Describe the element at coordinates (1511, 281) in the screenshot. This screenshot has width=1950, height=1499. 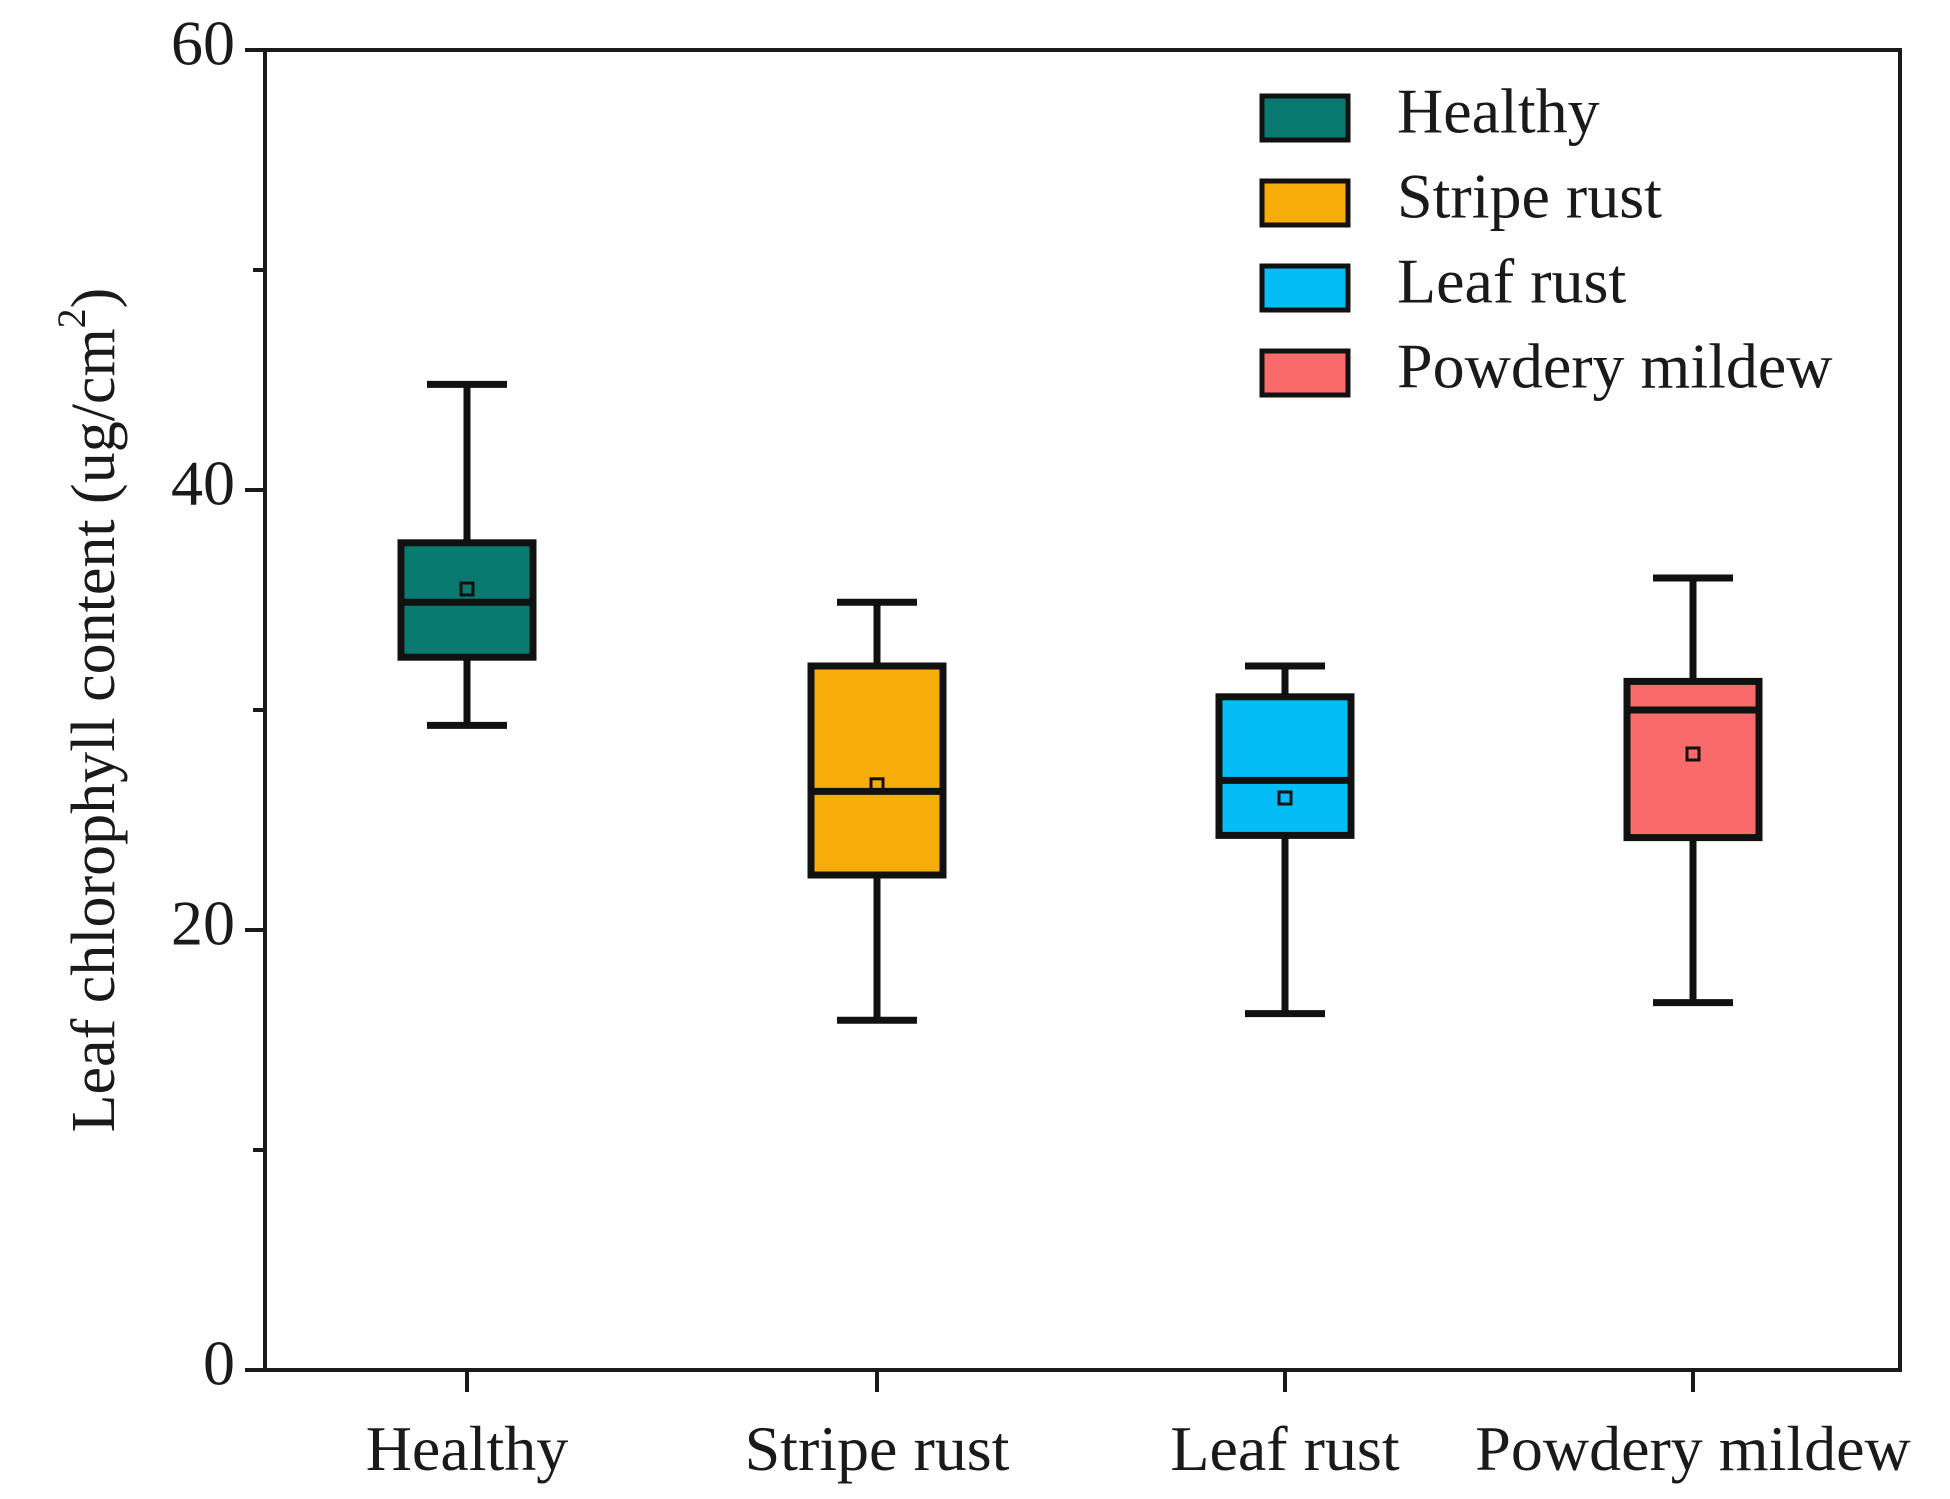
I see `legend-label: Leaf rust` at that location.